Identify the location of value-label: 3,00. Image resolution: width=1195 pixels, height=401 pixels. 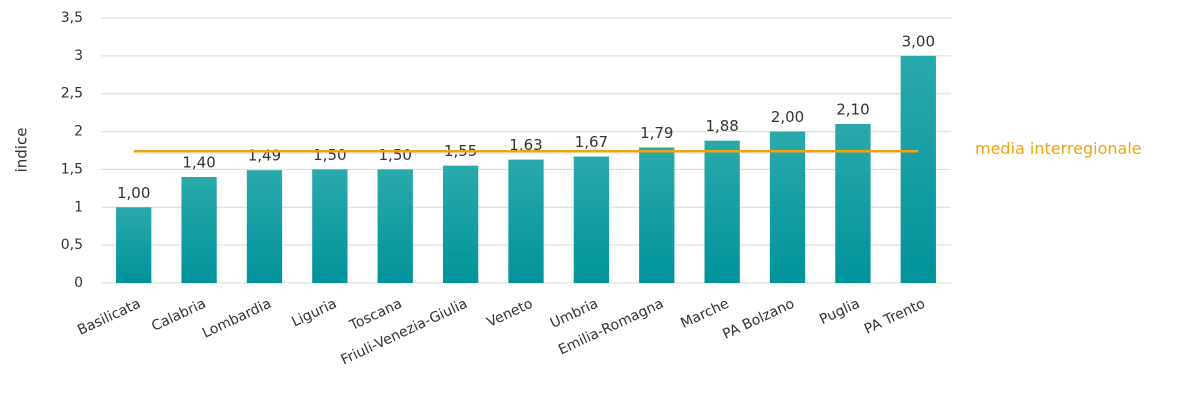
(918, 41).